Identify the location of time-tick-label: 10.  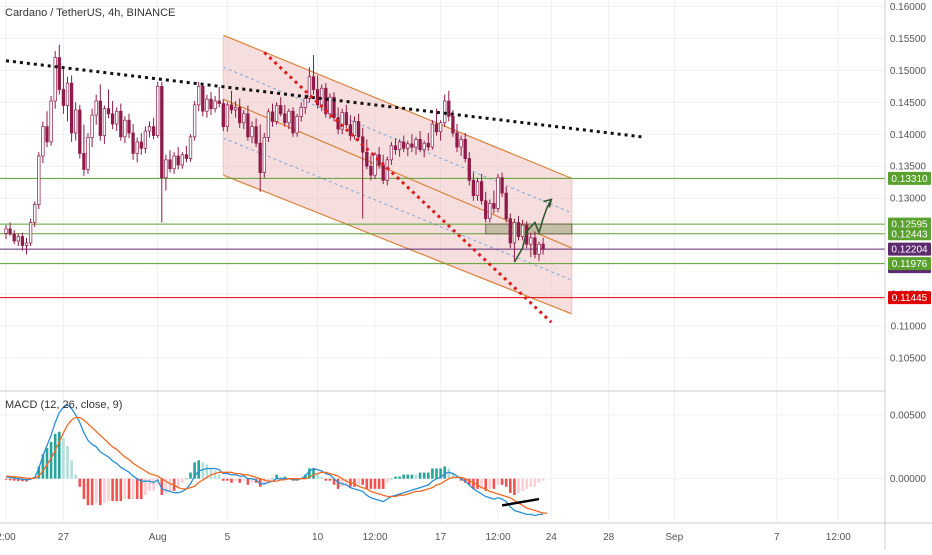
(318, 537).